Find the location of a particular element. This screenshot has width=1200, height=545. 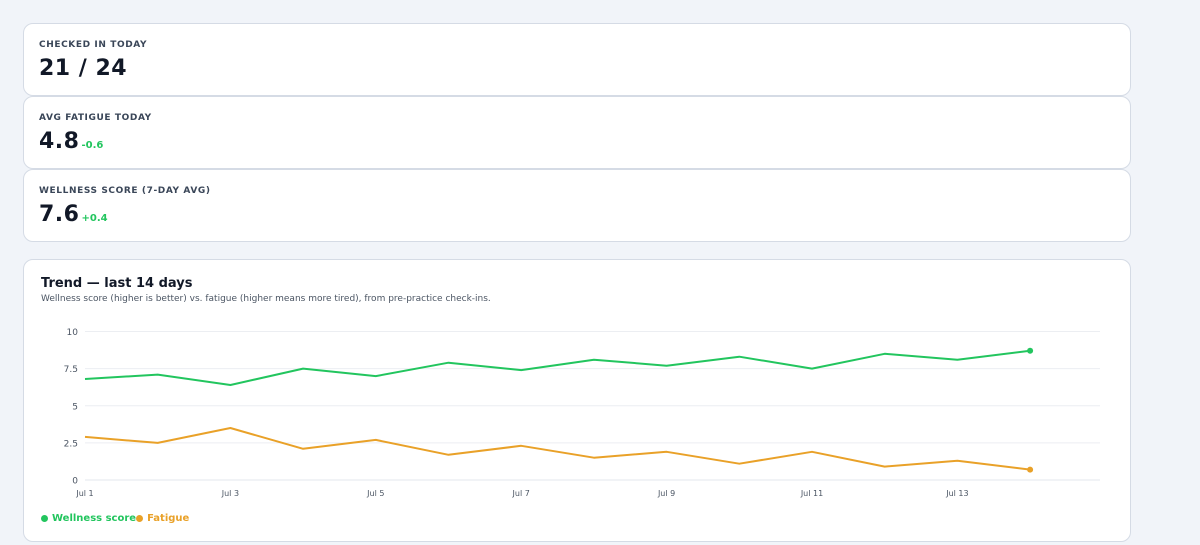

x-tick-label: Jul 11 is located at coordinates (811, 493).